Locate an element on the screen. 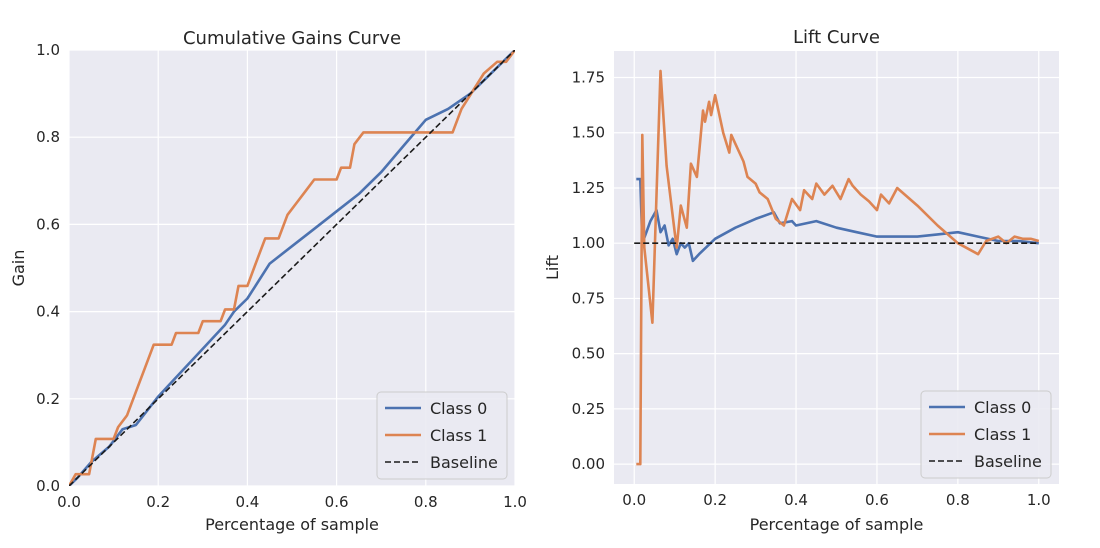 This screenshot has width=1100, height=548. chart-title: Cumulative Gains Curve is located at coordinates (292, 38).